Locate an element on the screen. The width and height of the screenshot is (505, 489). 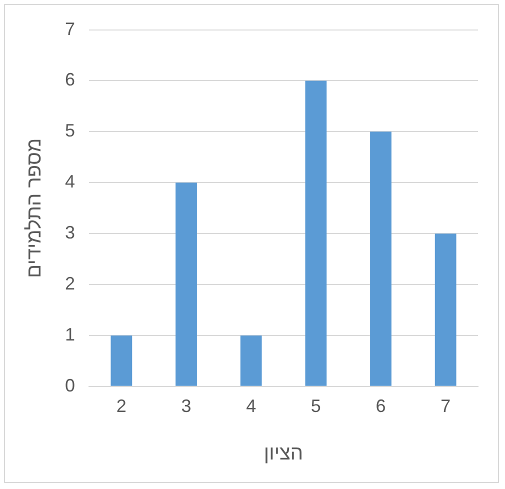
y-axis-title: מספר התלמידים is located at coordinates (35, 208).